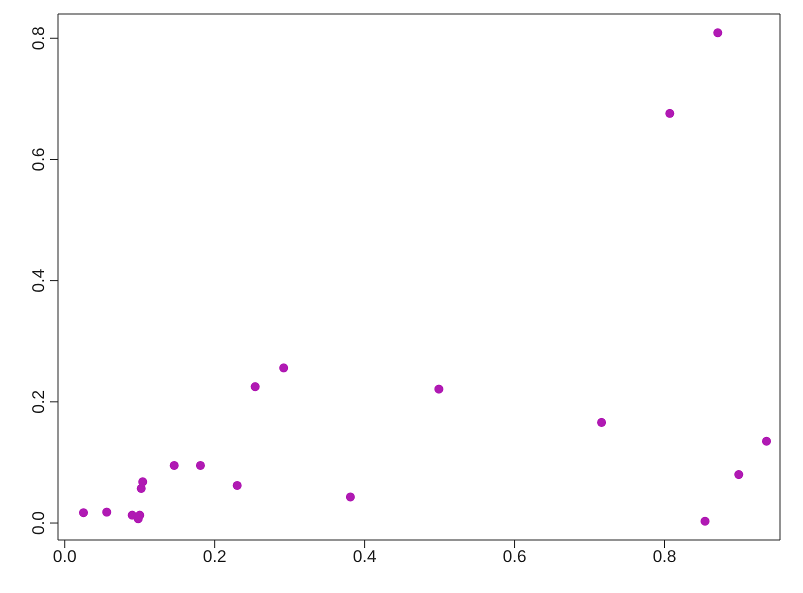 This screenshot has height=593, width=803. I want to click on x-tick-label: 0.0, so click(64, 556).